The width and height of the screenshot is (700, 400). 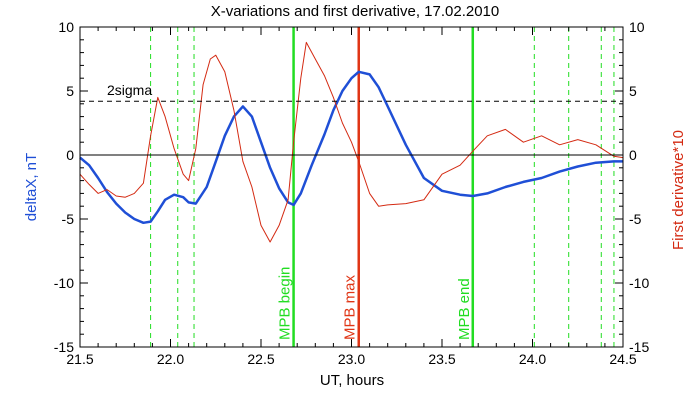 What do you see at coordinates (260, 359) in the screenshot?
I see `x-tick-label-2: 22.5` at bounding box center [260, 359].